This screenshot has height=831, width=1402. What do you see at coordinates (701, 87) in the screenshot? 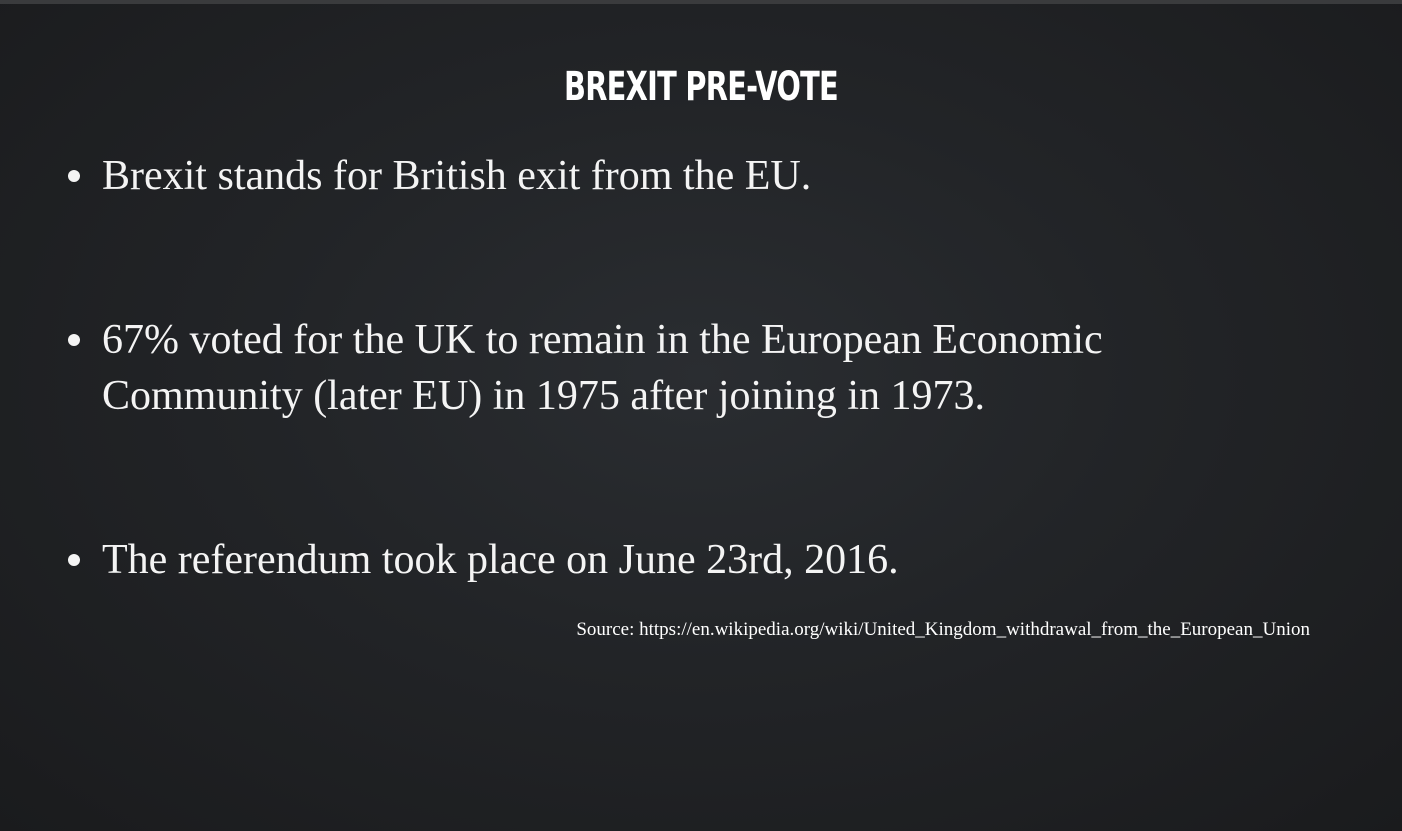
I see `slide-title: BREXIT PRE-VOTE` at bounding box center [701, 87].